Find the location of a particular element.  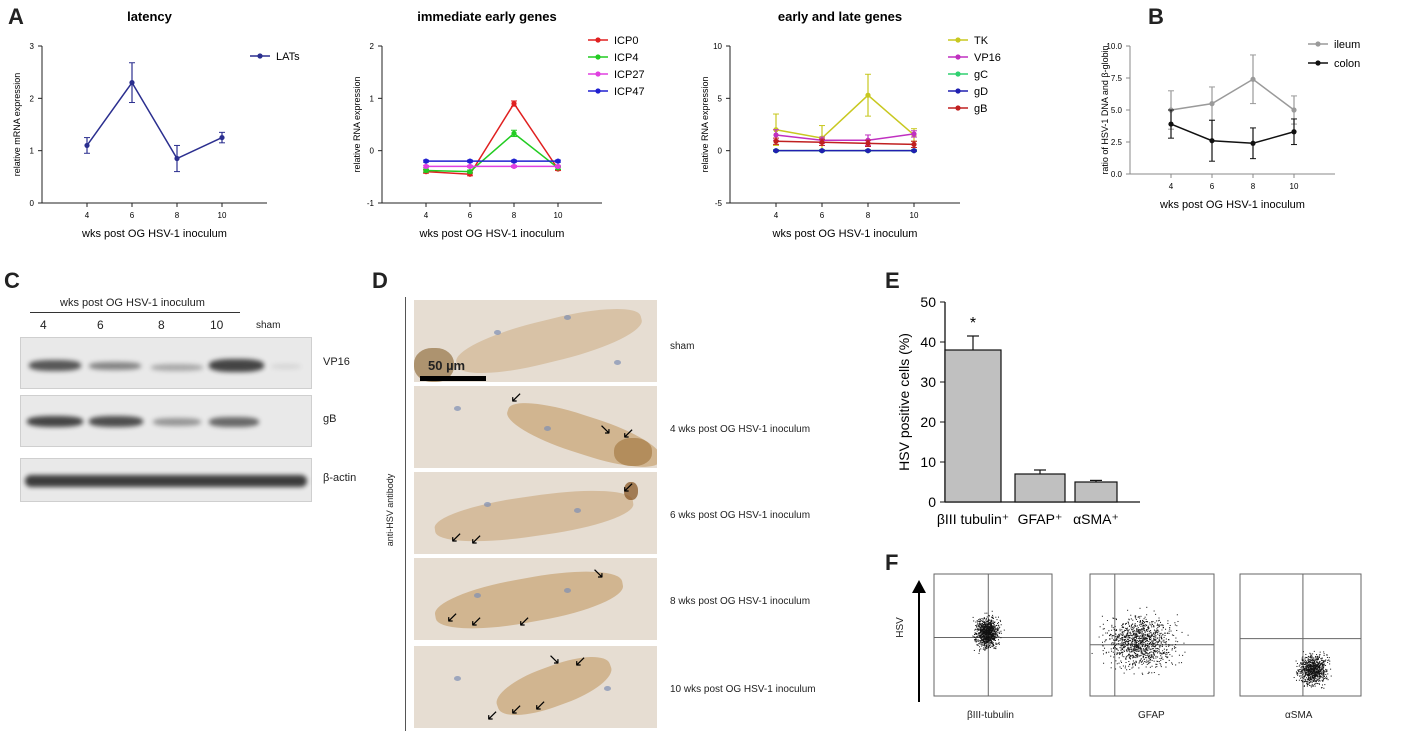

y-tick-label: 0 is located at coordinates (932, 502).